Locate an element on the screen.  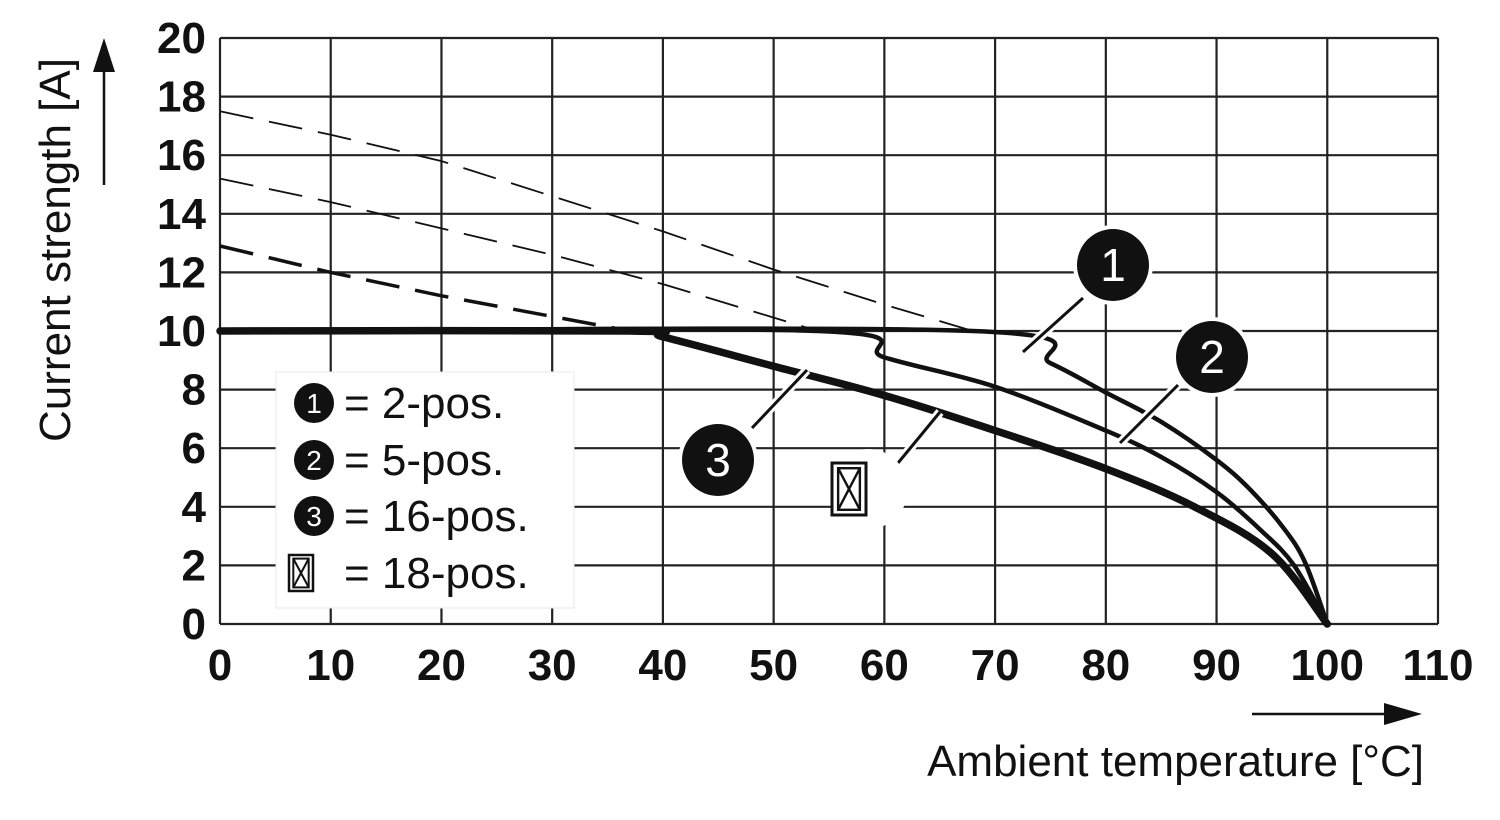
y-tick-label: 12 is located at coordinates (181, 272).